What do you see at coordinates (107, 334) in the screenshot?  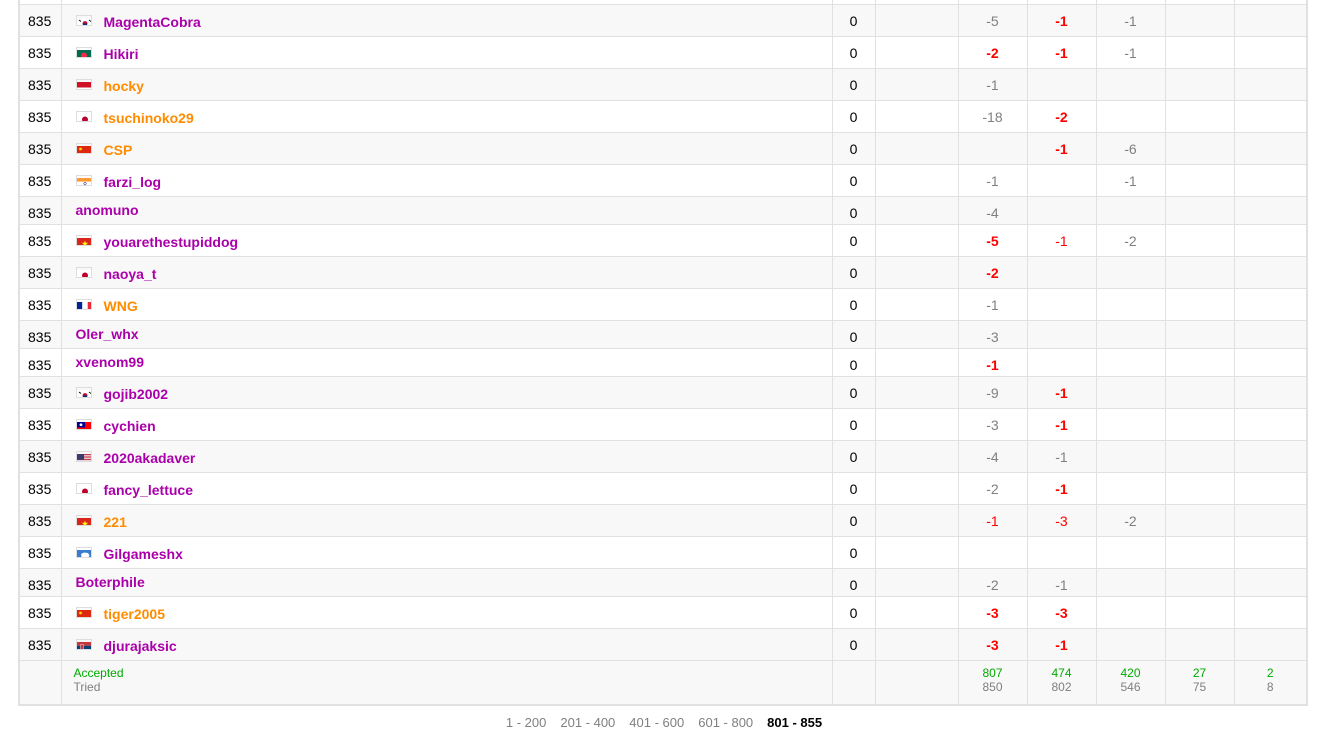 I see `participant-link: Oler_whx` at bounding box center [107, 334].